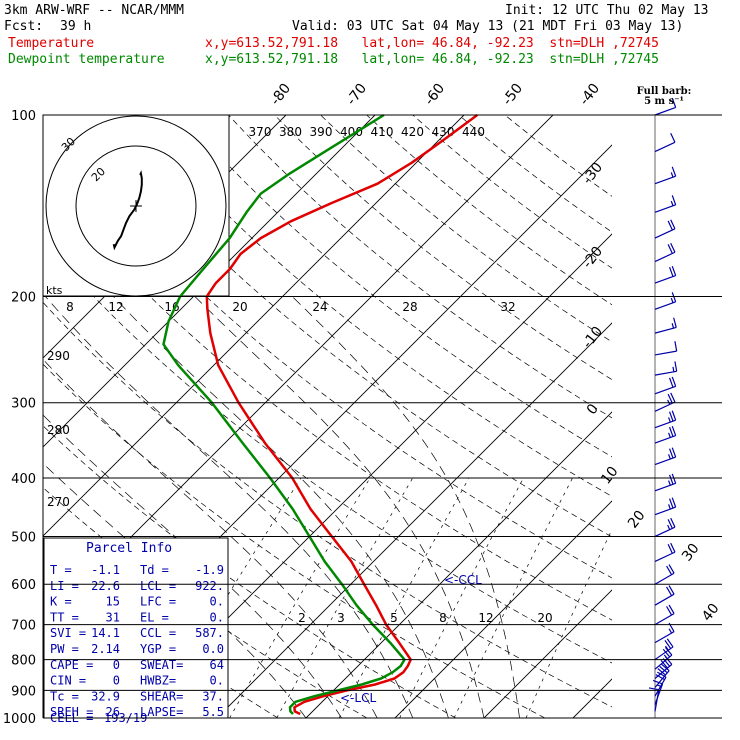 The width and height of the screenshot is (740, 740). I want to click on isotherm-label: -50, so click(513, 95).